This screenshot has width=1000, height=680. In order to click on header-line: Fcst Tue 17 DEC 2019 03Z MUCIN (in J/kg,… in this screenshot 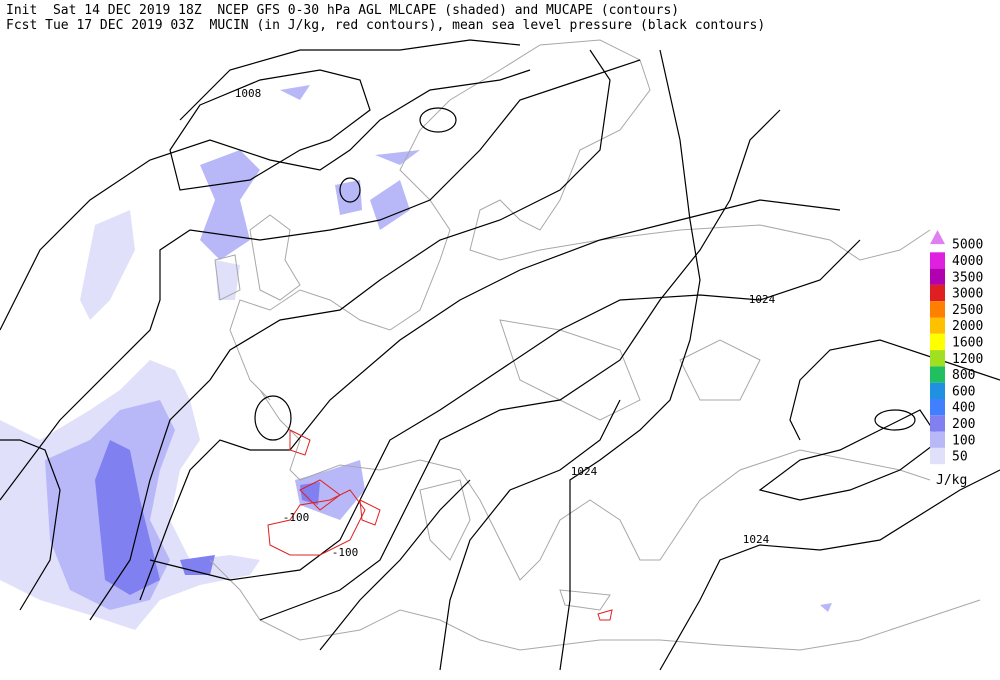, I will do `click(385, 25)`.